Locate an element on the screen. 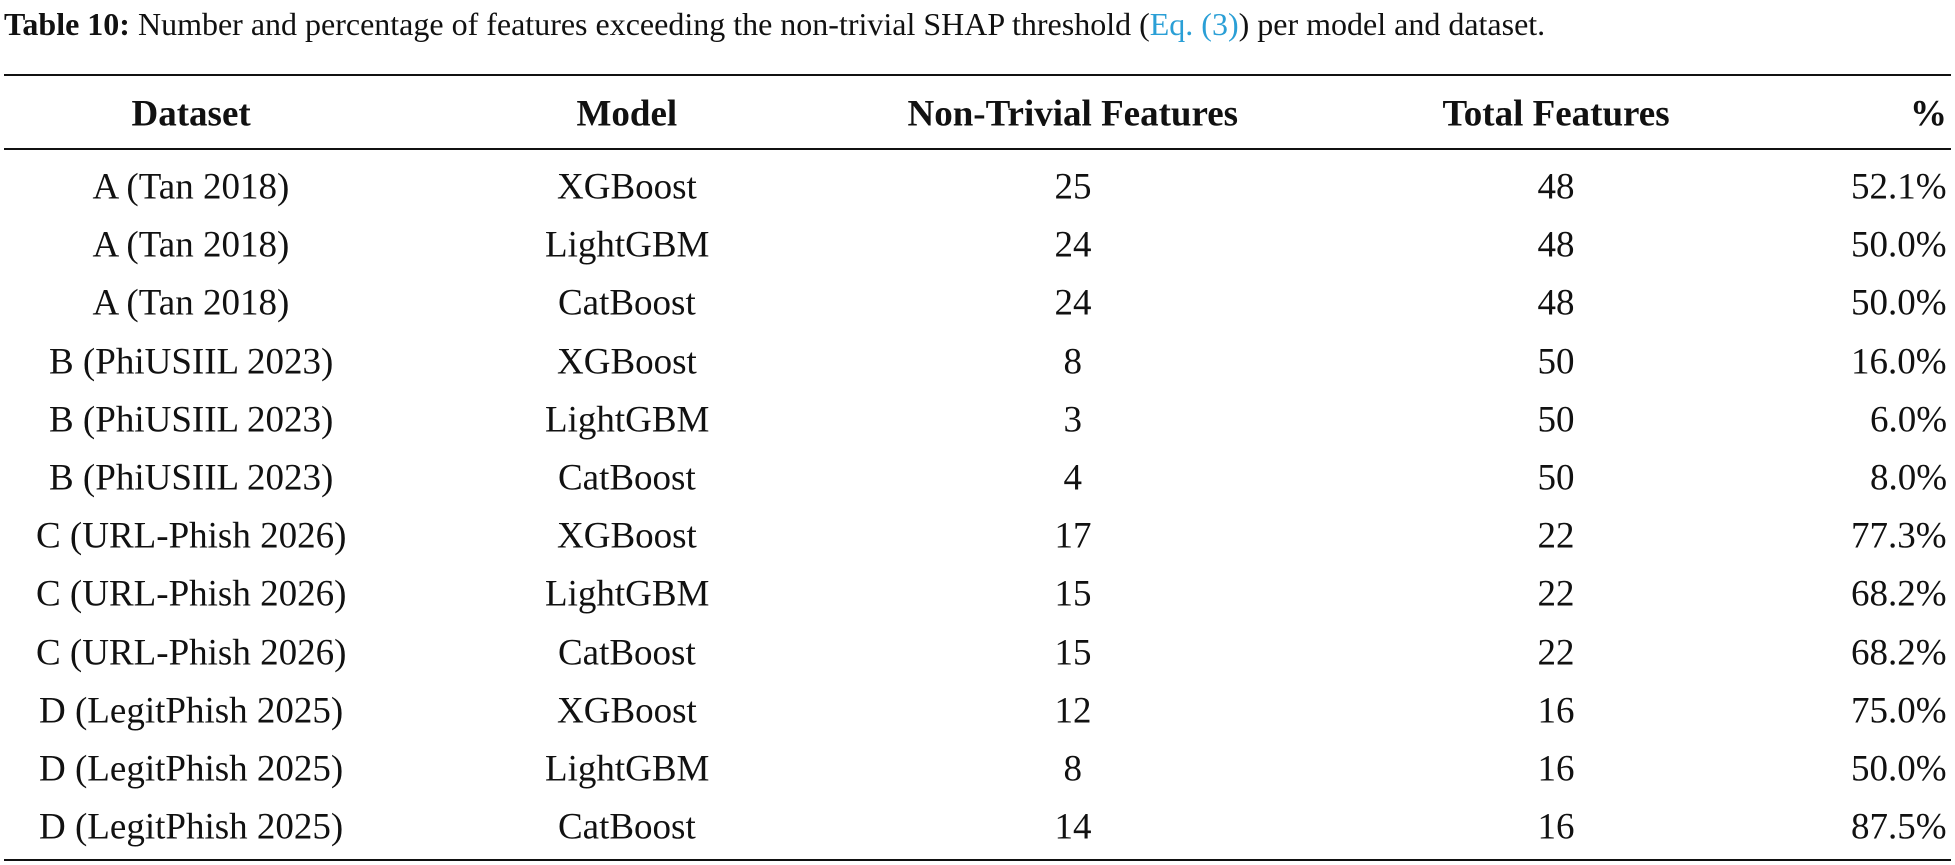 The width and height of the screenshot is (1955, 865). header-model: Model is located at coordinates (627, 114).